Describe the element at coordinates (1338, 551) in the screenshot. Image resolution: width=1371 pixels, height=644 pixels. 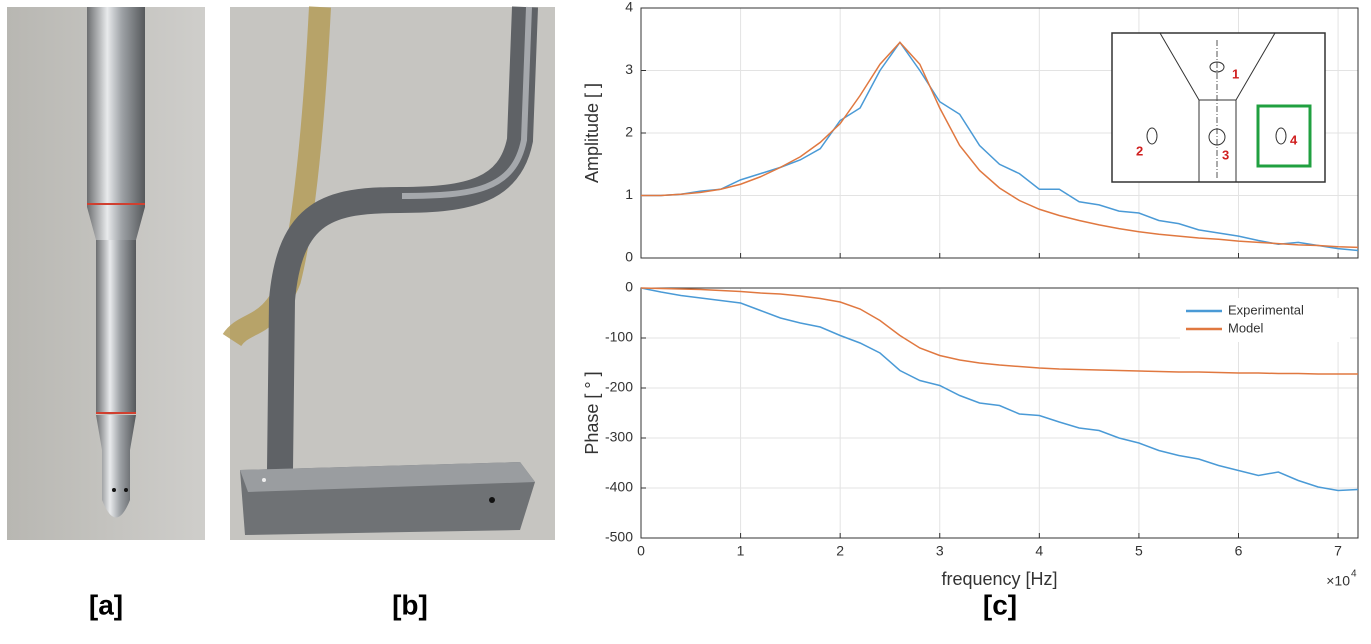
I see `x-tick-label: 7` at that location.